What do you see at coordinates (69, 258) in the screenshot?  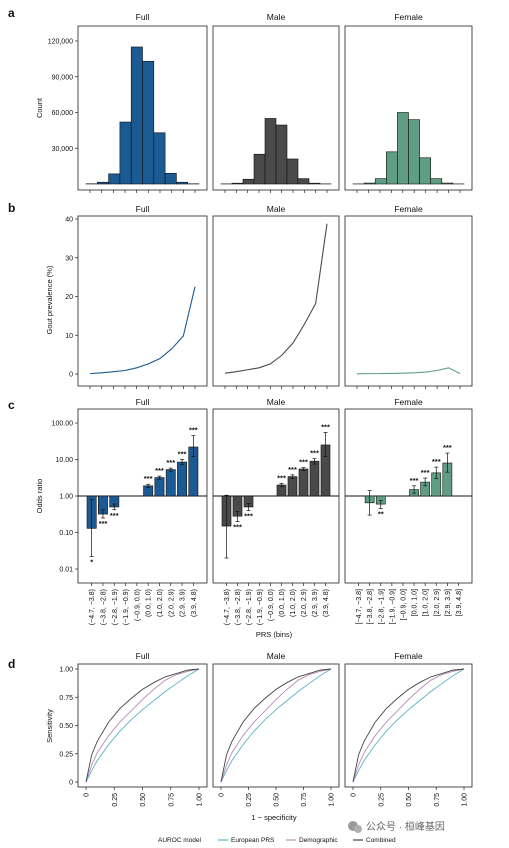 I see `y-tick-label-b: 30` at bounding box center [69, 258].